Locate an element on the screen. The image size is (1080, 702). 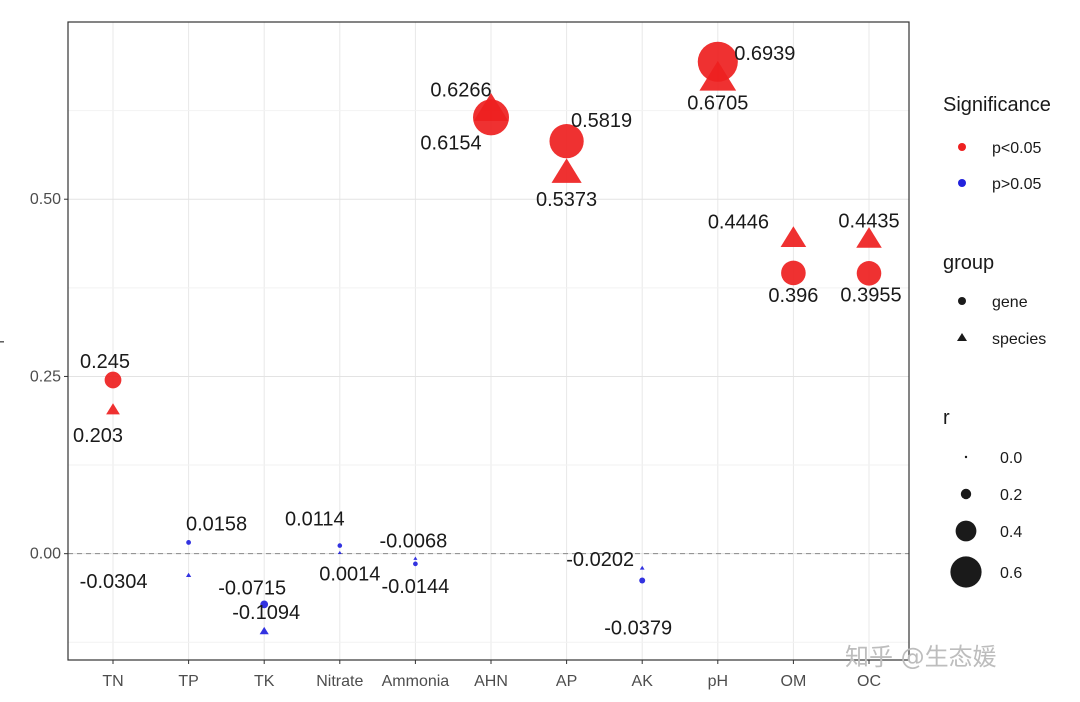
gene-label-tn: 0.245 is located at coordinates (105, 362).